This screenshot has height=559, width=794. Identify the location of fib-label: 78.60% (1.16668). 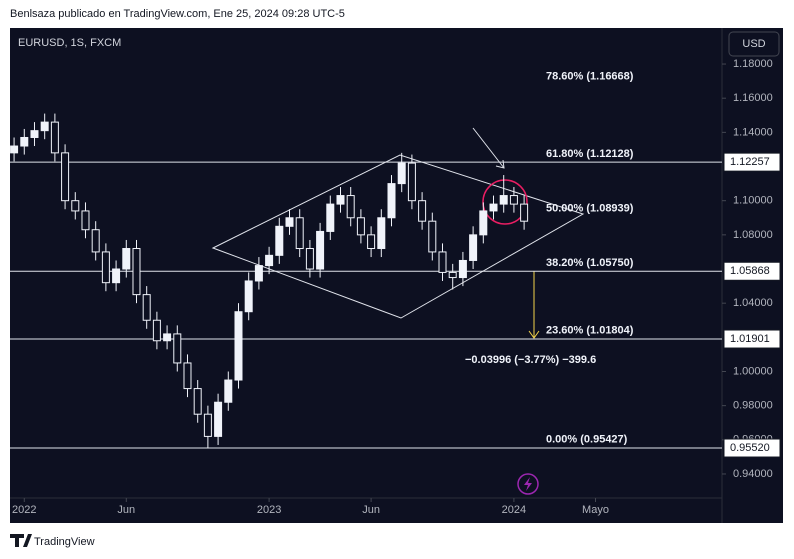
(590, 77).